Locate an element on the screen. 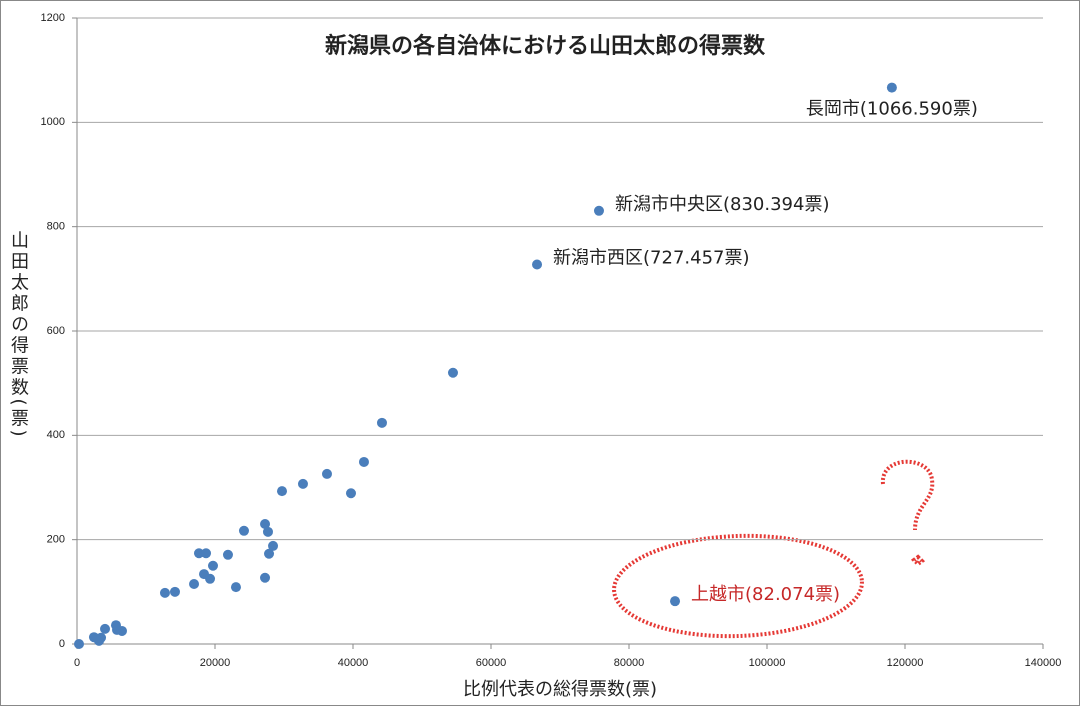 This screenshot has width=1080, height=706. y-tick-label: 0 is located at coordinates (62, 644).